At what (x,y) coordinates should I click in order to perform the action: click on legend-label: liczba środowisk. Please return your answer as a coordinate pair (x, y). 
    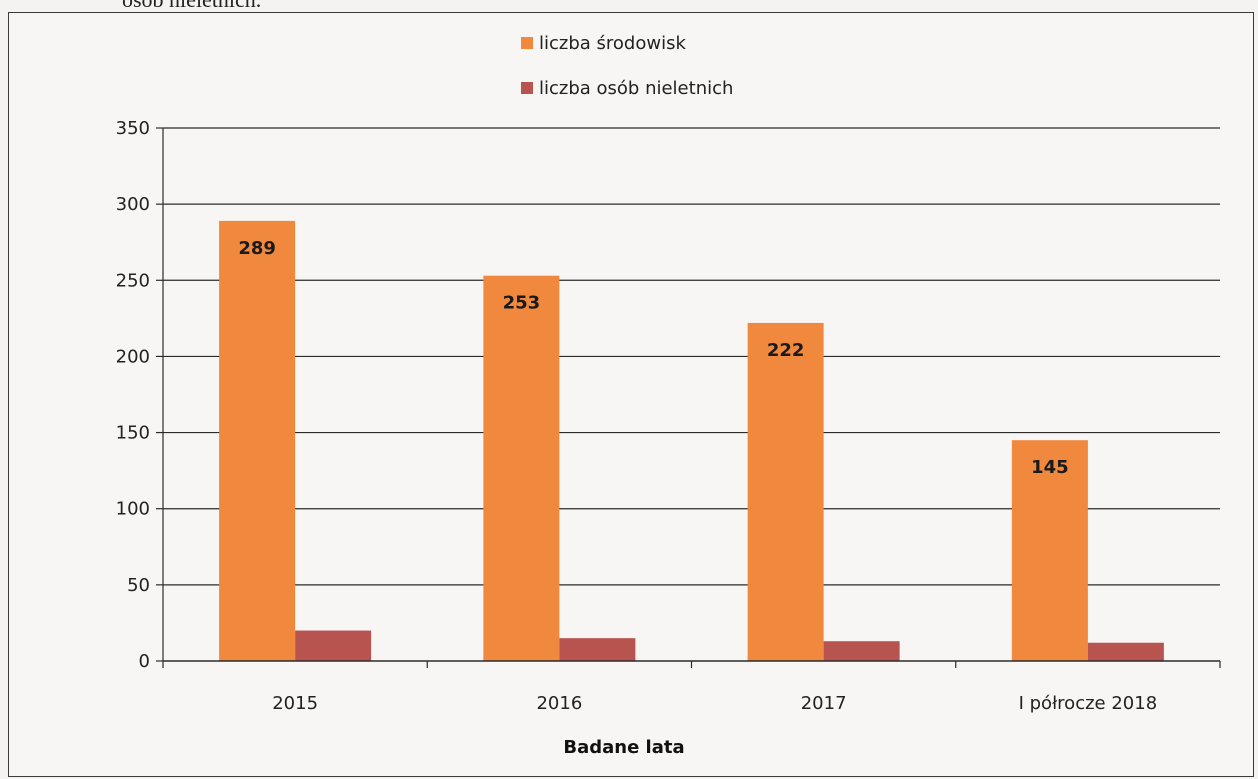
    Looking at the image, I should click on (612, 43).